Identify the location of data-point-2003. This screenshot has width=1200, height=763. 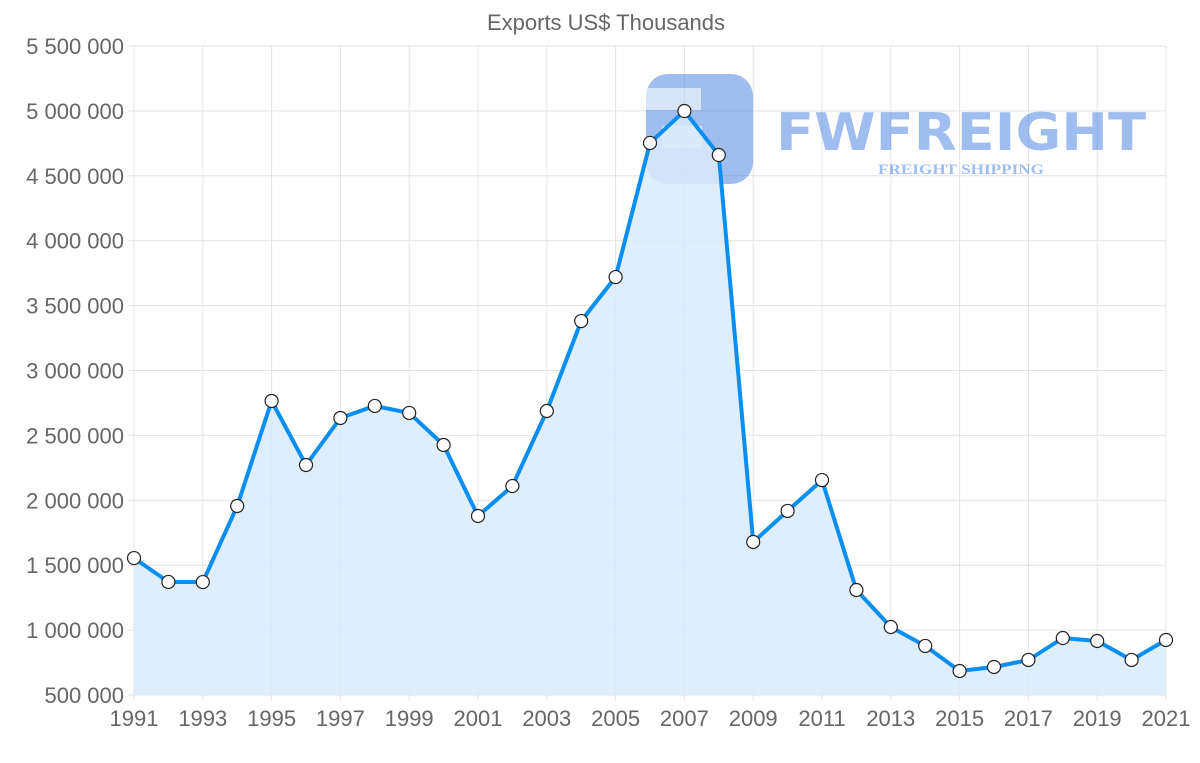
(546, 411).